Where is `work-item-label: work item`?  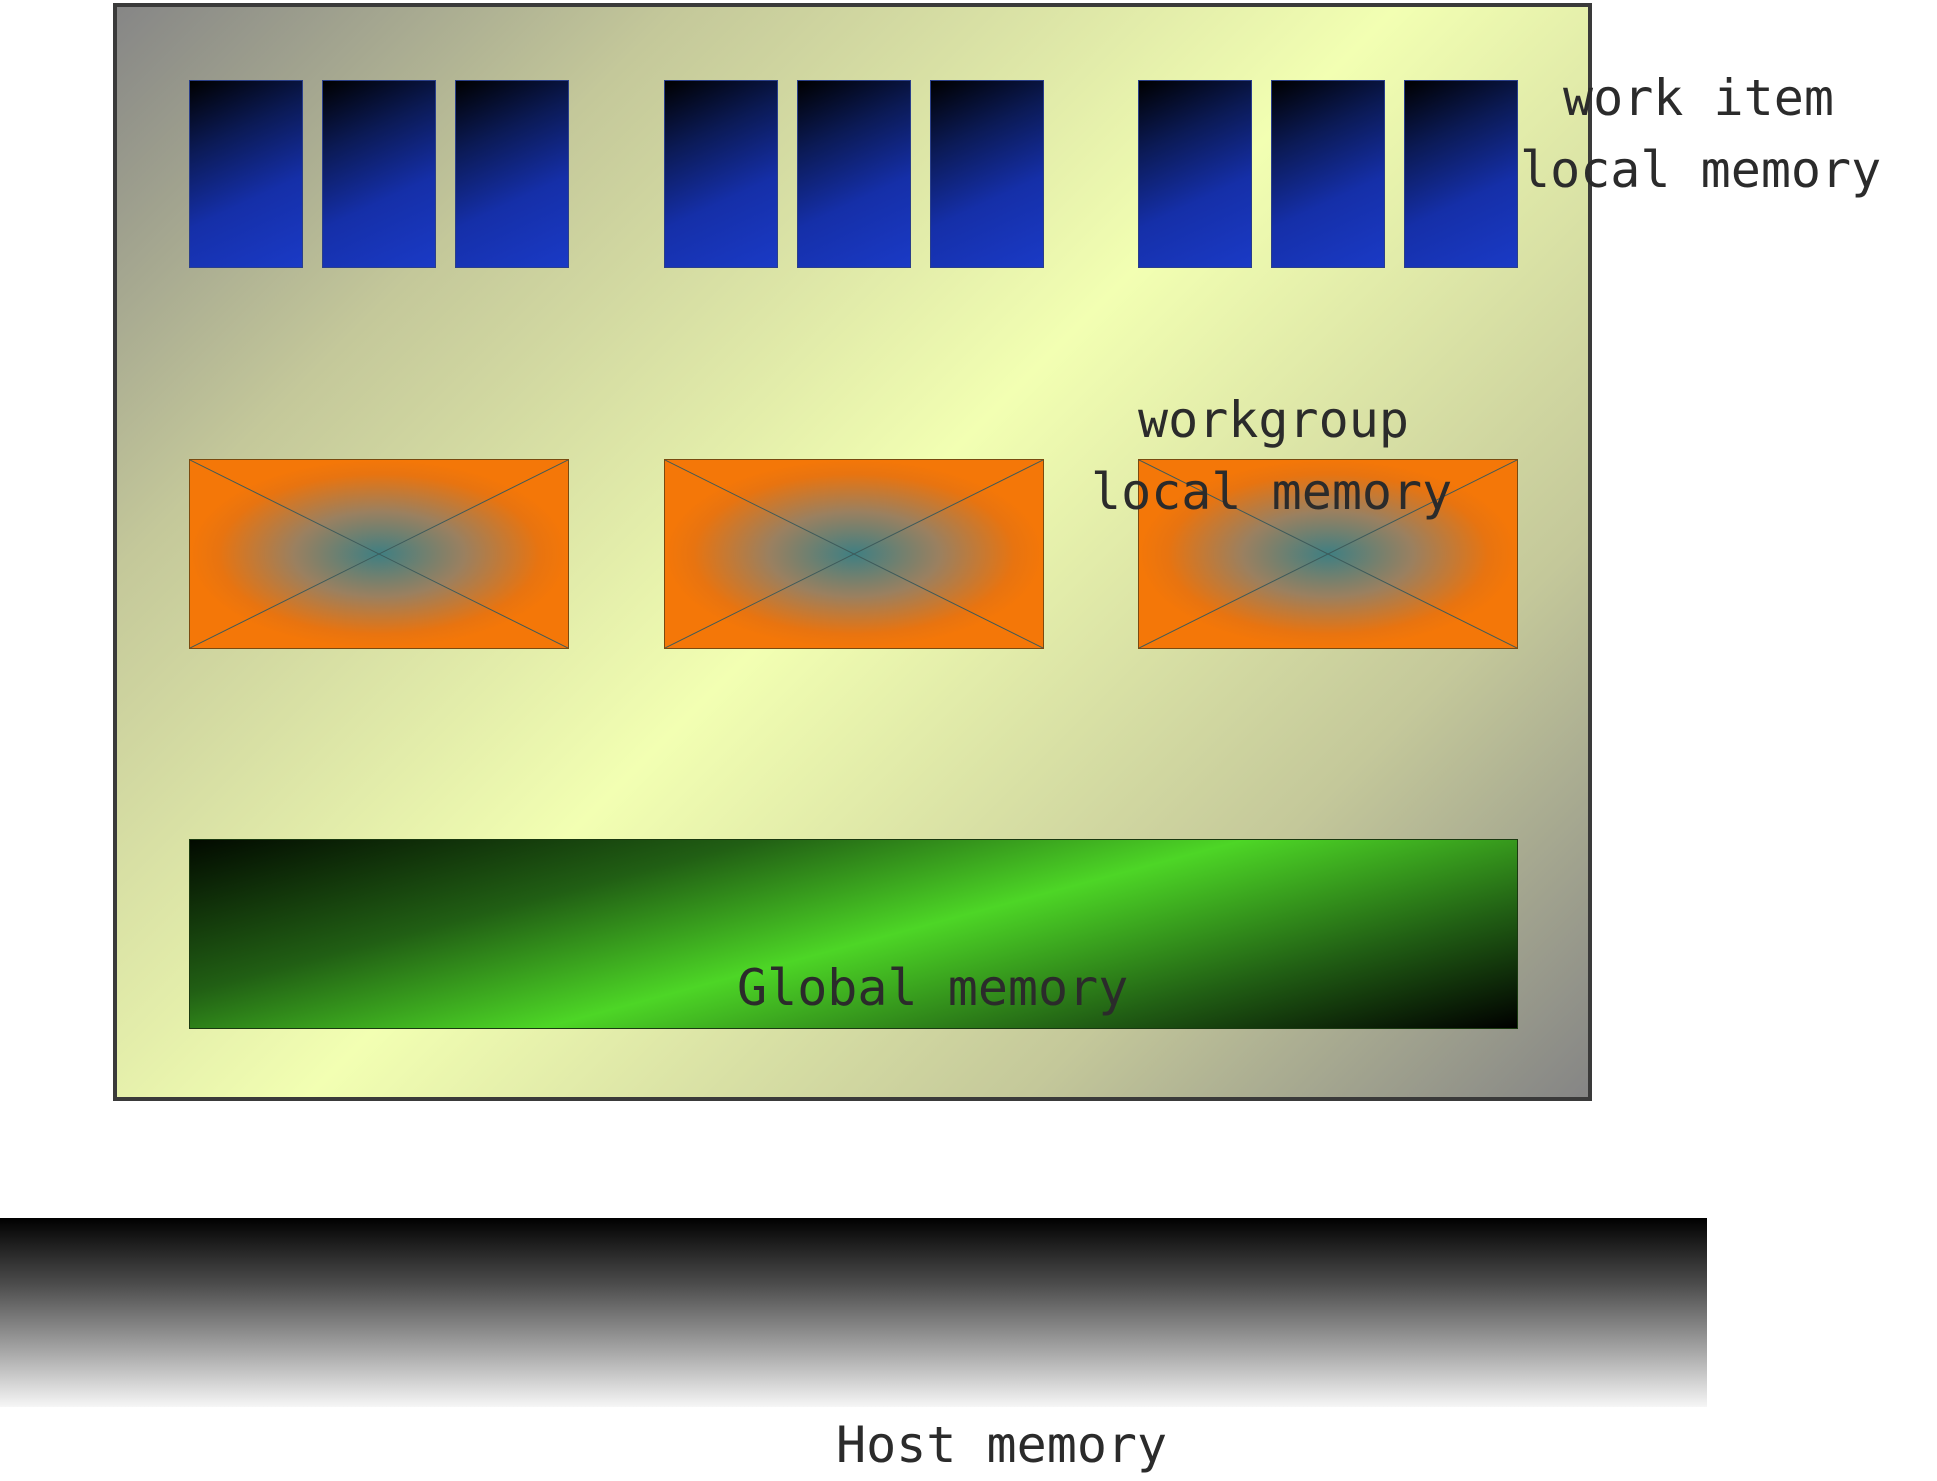
work-item-label: work item is located at coordinates (1698, 98).